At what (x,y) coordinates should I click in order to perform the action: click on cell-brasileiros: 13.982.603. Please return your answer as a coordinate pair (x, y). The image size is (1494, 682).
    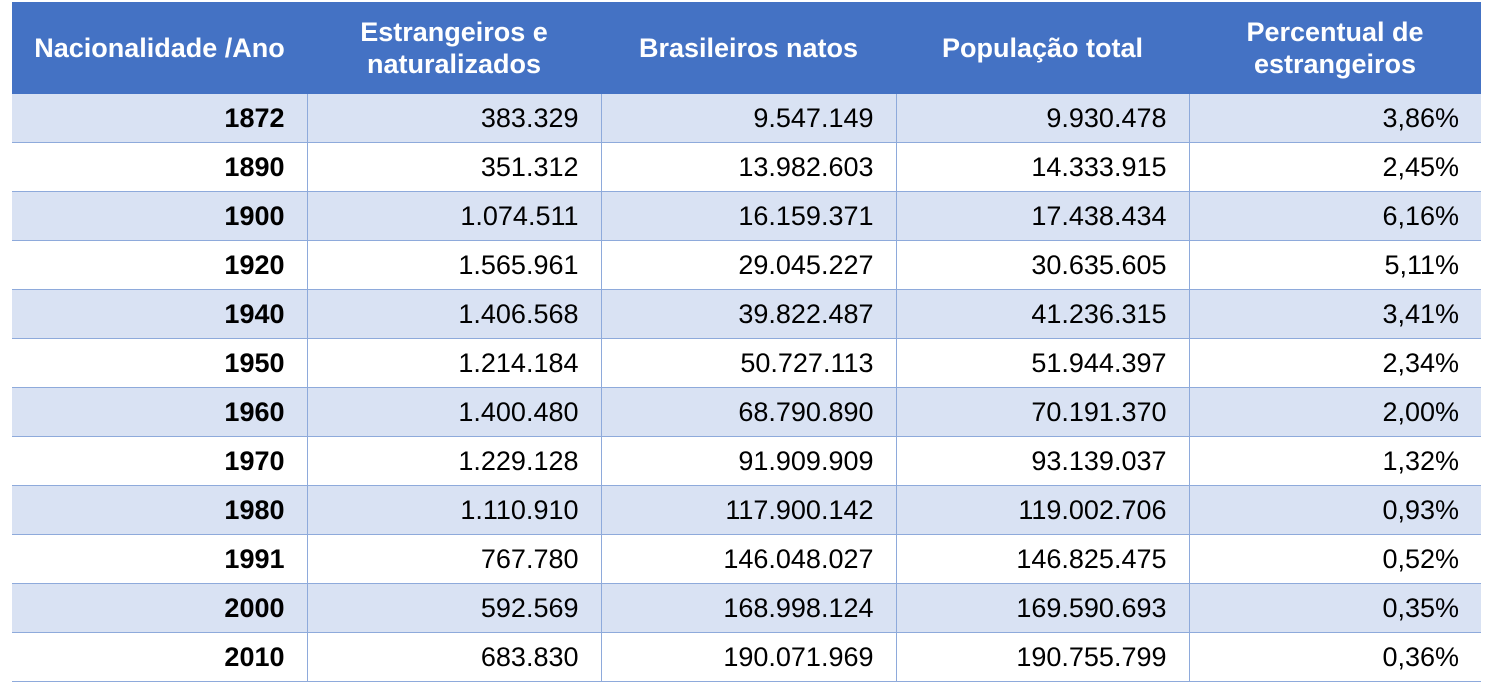
    Looking at the image, I should click on (748, 167).